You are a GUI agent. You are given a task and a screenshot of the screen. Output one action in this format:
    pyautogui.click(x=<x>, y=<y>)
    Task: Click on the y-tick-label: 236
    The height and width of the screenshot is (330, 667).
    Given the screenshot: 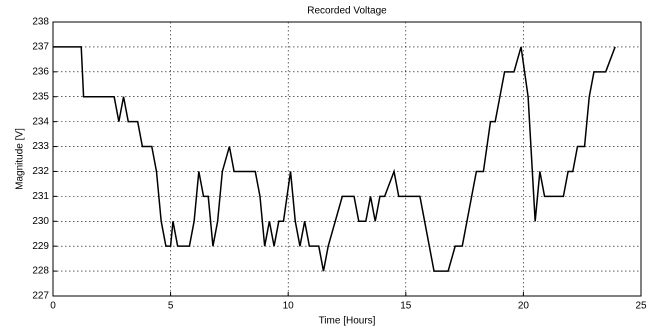 What is the action you would take?
    pyautogui.click(x=40, y=71)
    